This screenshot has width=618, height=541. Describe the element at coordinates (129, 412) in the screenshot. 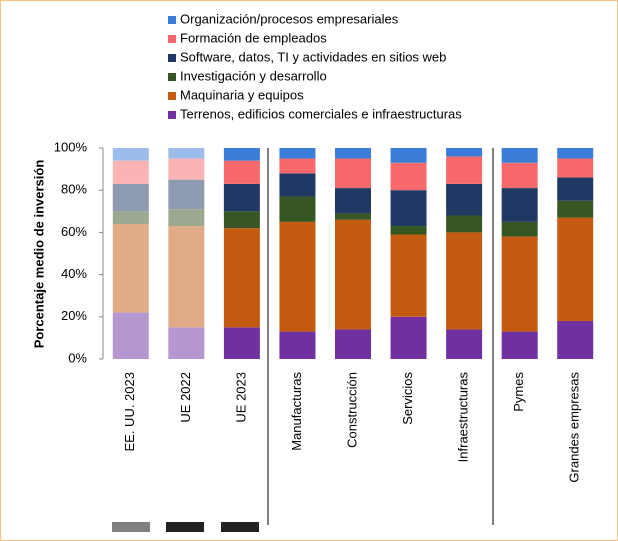

I see `x-tick-label: EE. UU. 2023` at that location.